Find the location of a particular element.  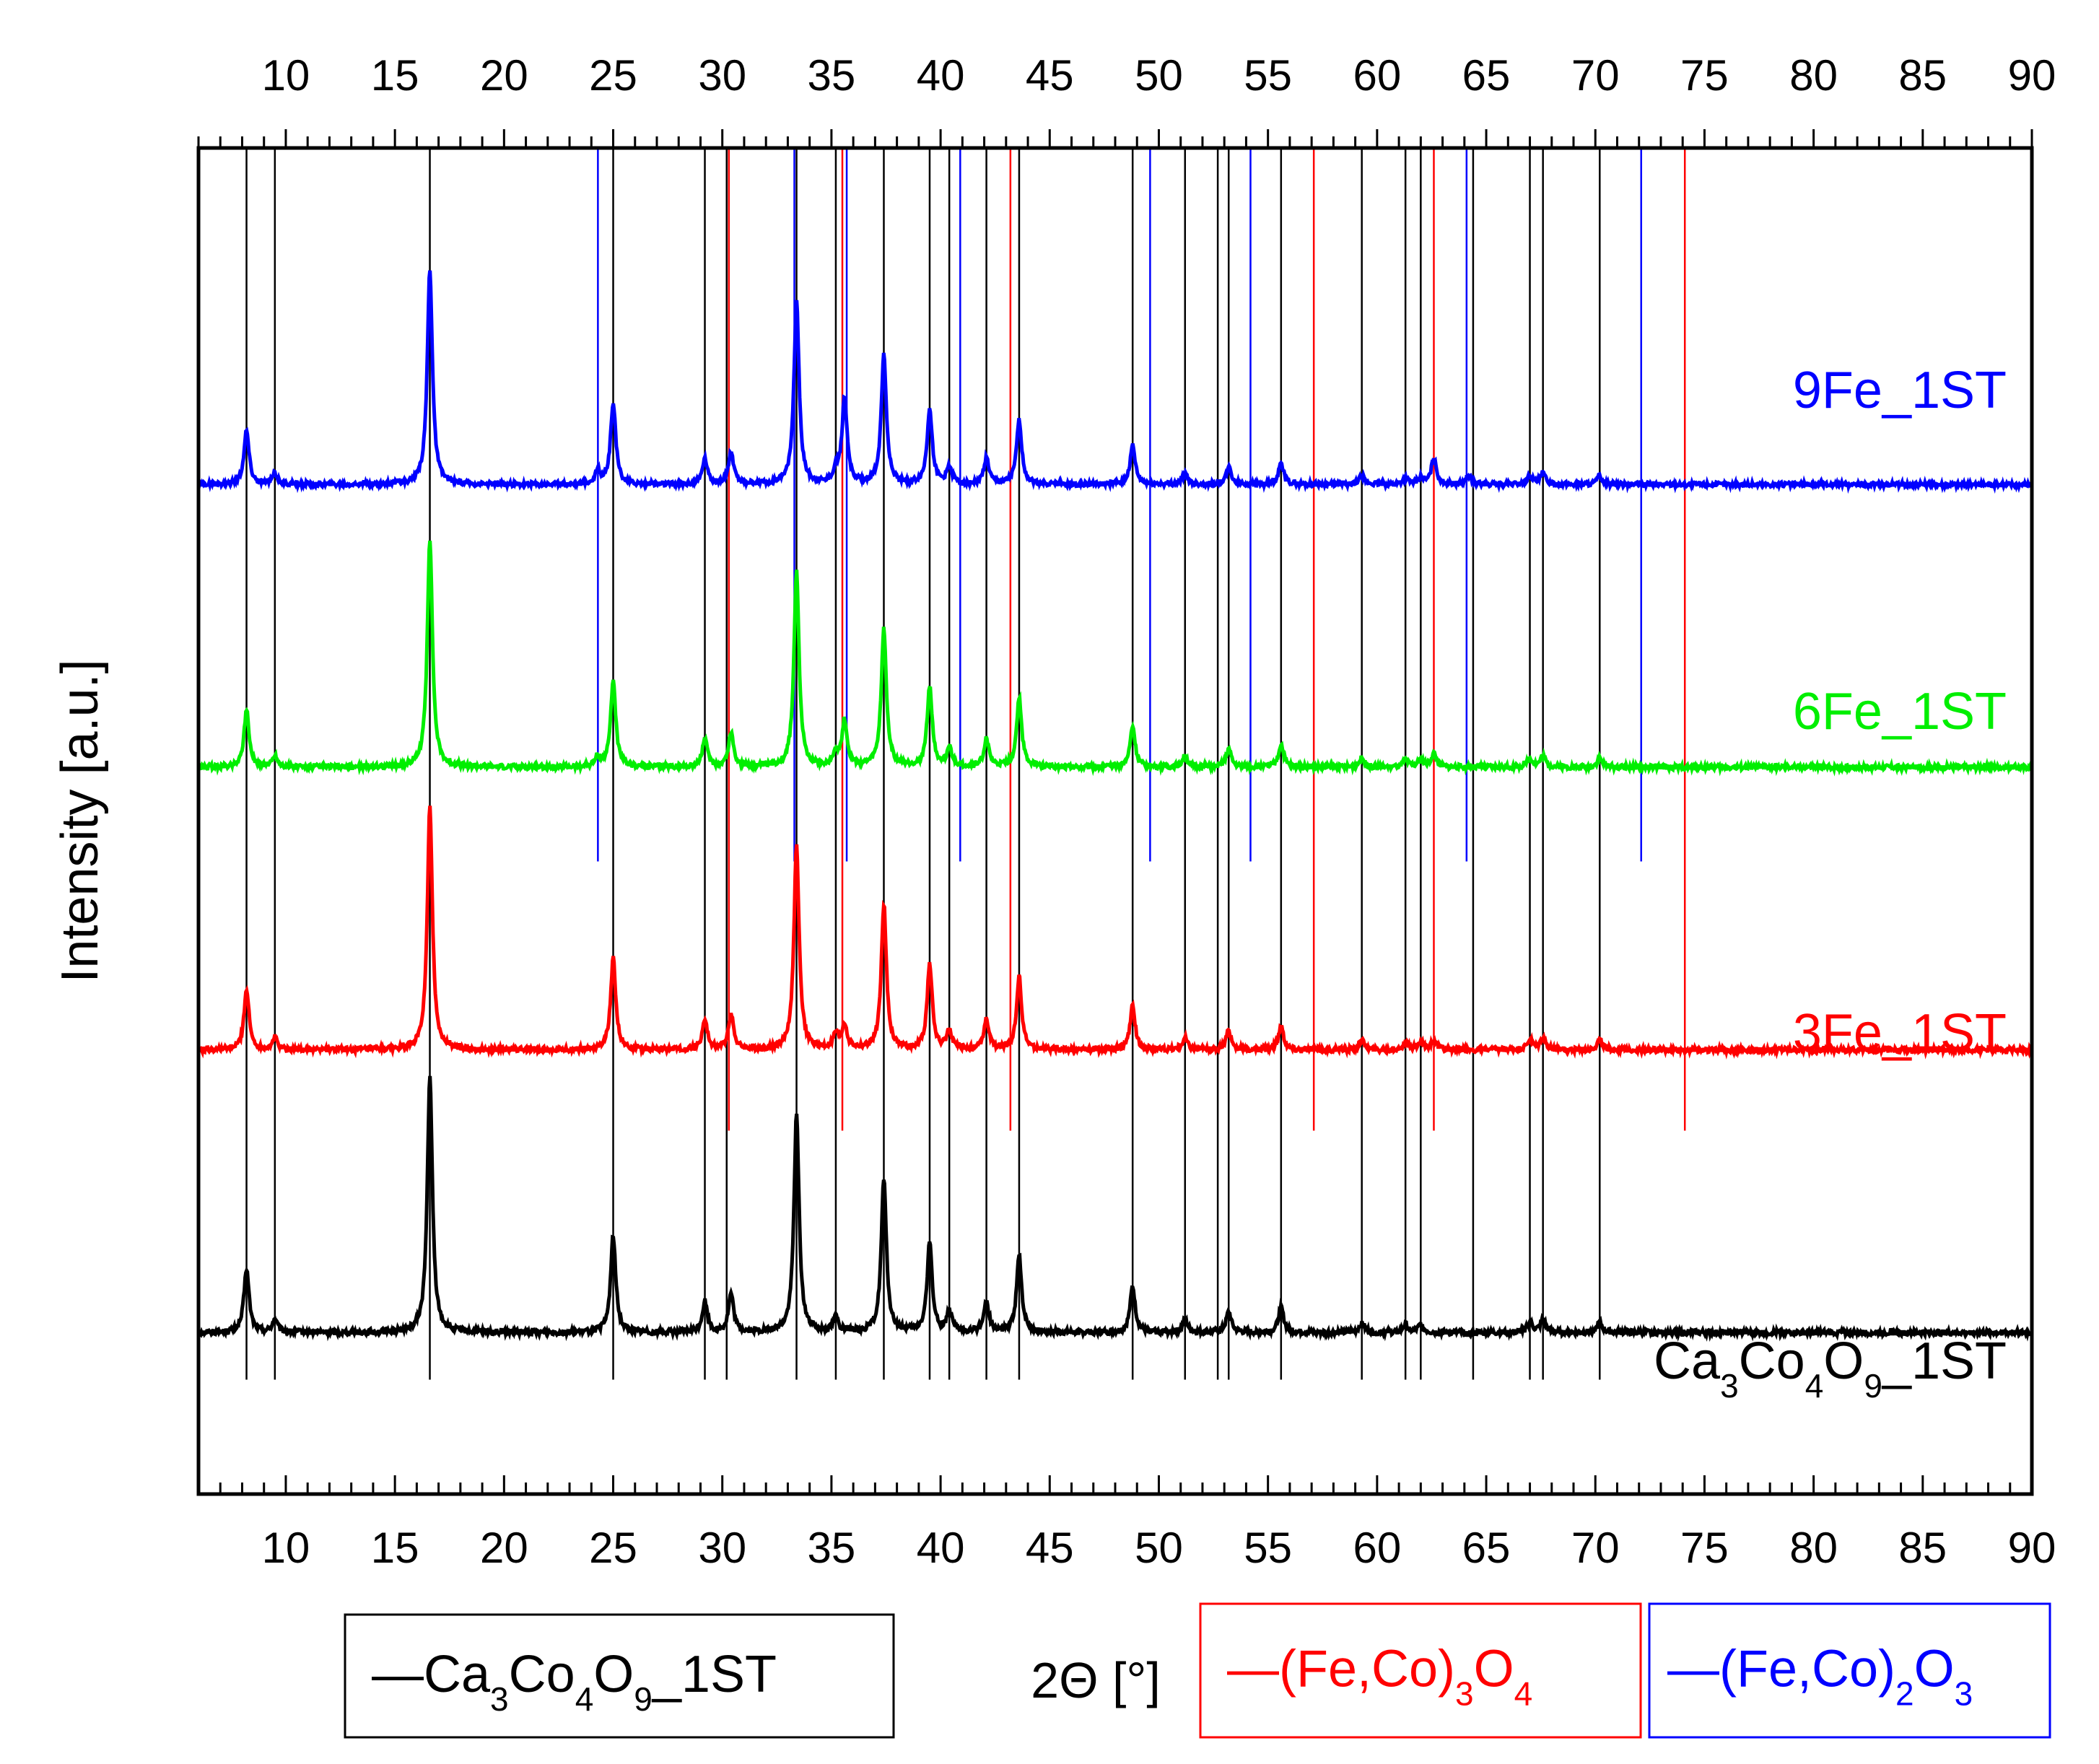

ticks-top-tick-label-1: 15 is located at coordinates (395, 75).